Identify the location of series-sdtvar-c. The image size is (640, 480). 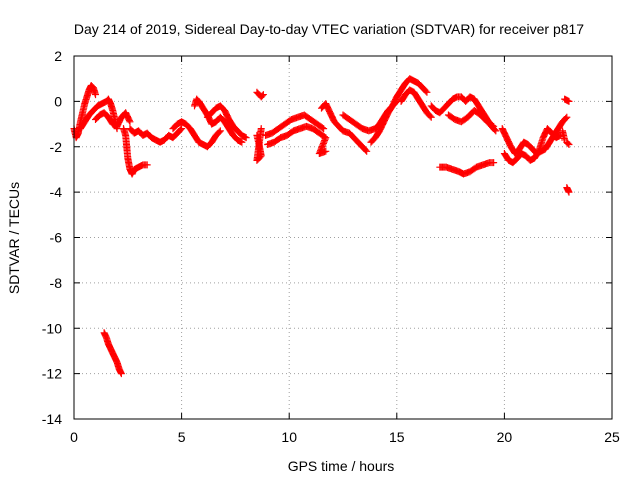
(113, 119).